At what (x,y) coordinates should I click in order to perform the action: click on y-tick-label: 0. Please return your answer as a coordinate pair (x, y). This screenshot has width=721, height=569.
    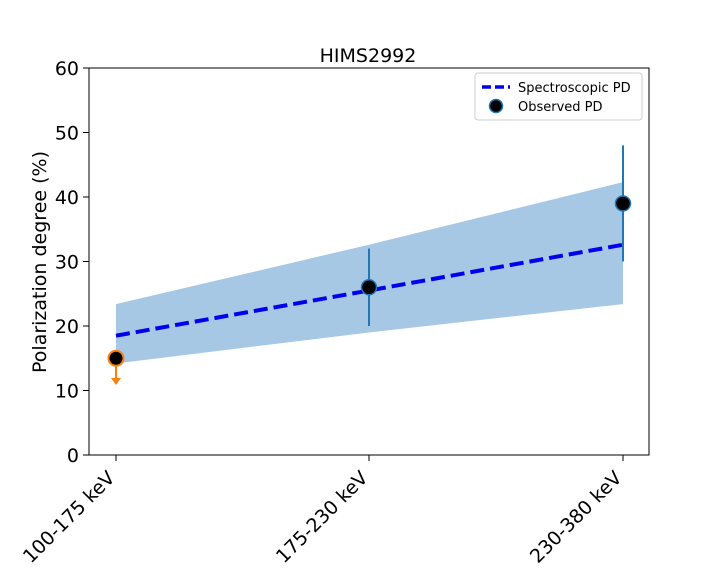
    Looking at the image, I should click on (73, 456).